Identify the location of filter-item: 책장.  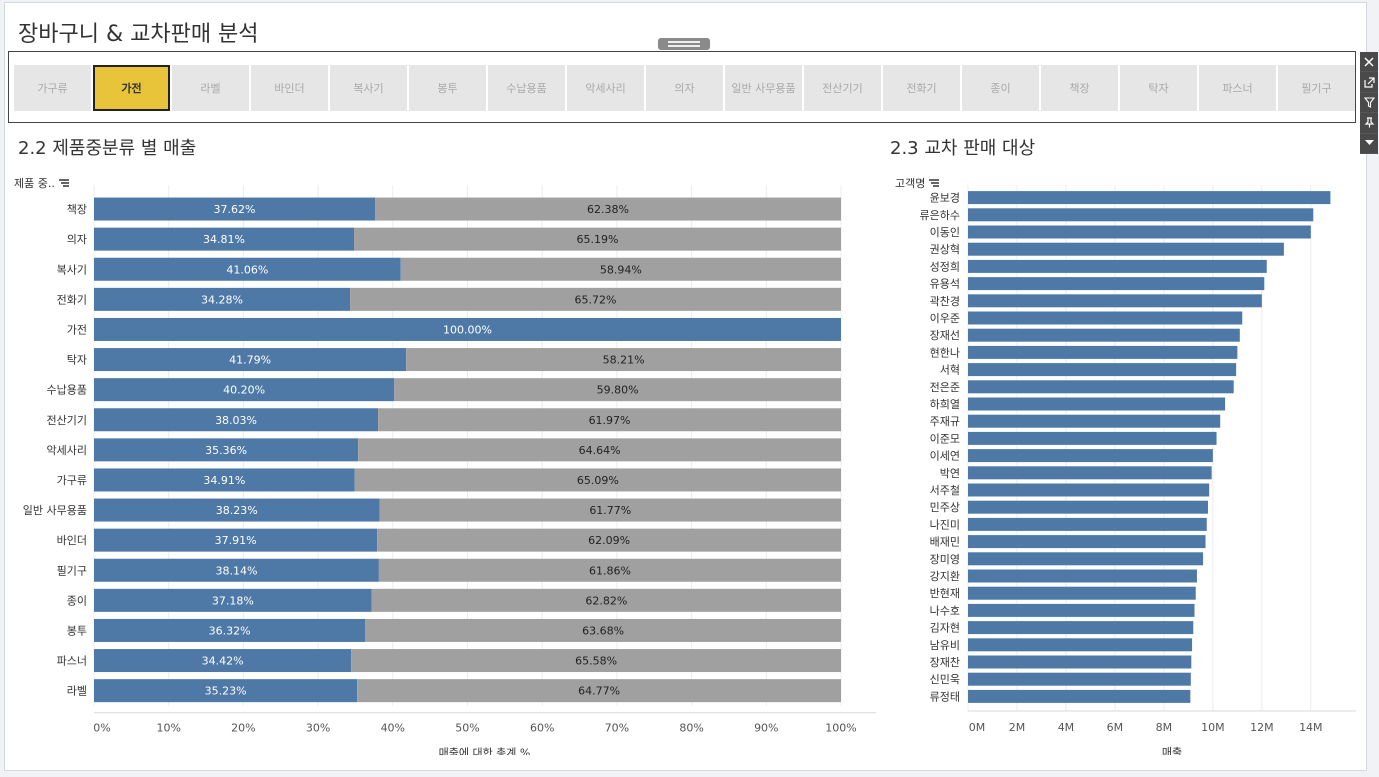
(1079, 88).